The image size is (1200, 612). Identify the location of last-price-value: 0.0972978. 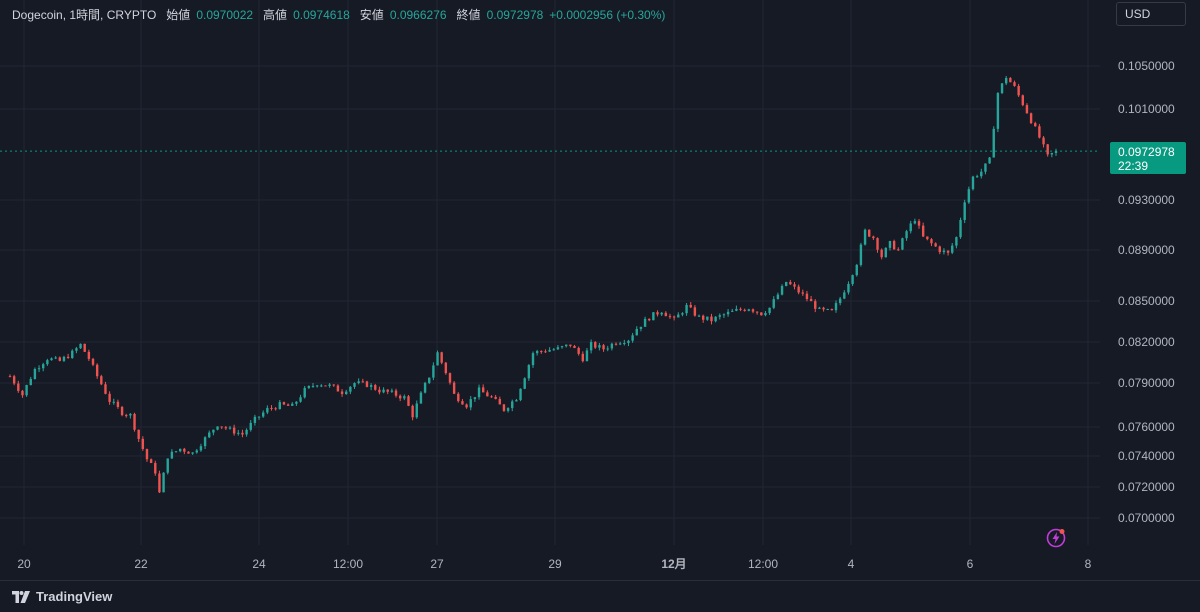
(1146, 152).